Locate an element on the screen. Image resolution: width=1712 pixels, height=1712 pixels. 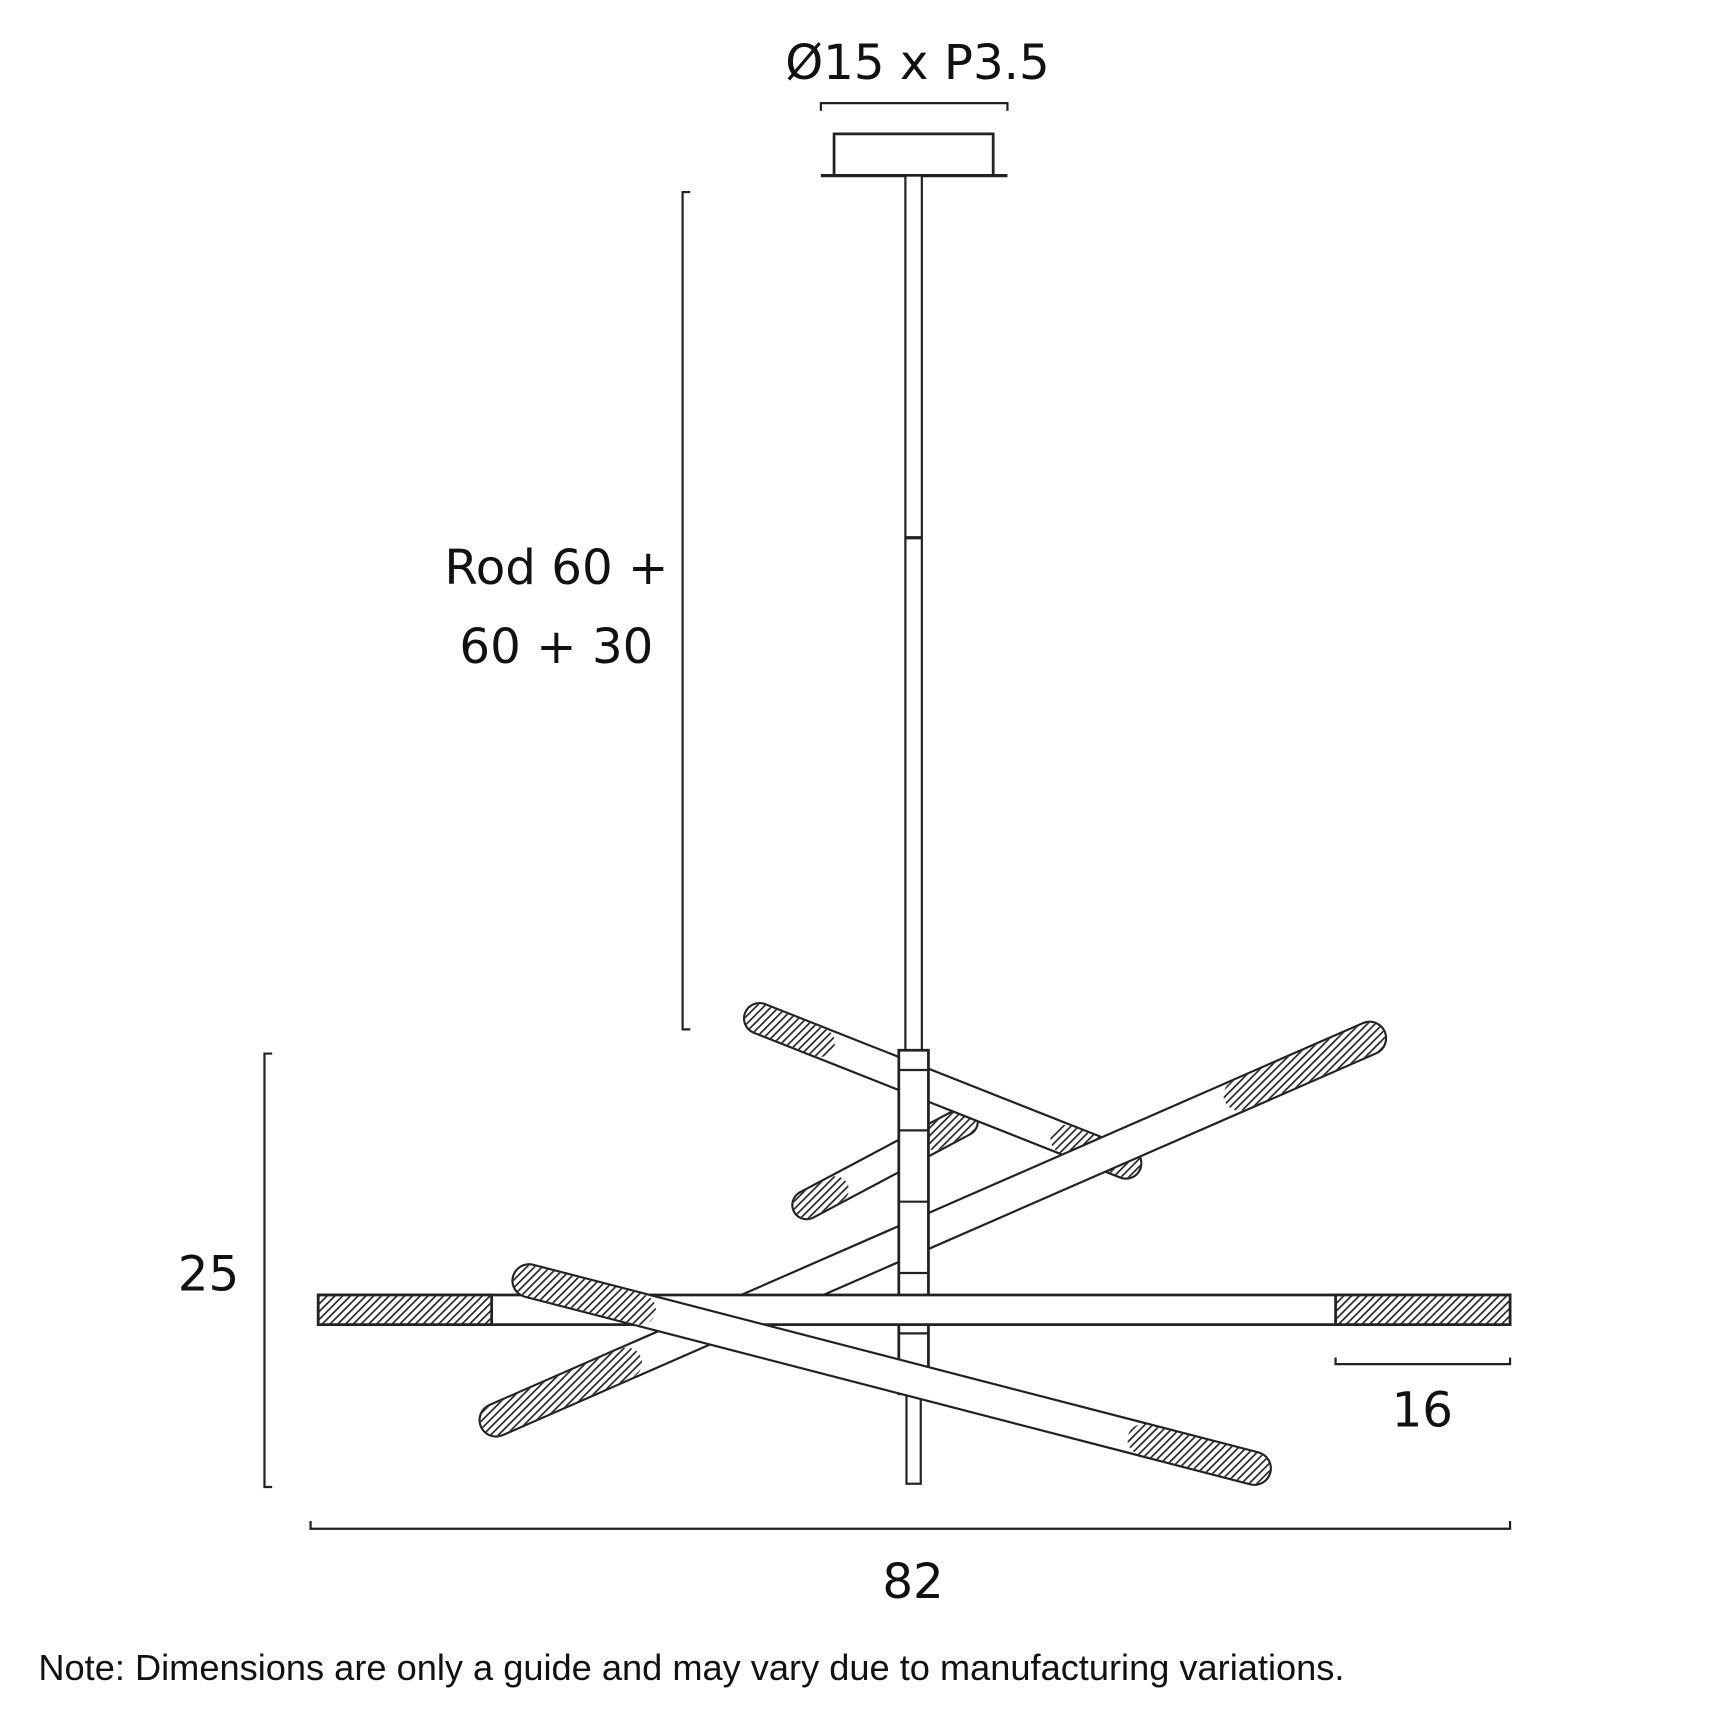
rod-label: Rod 60 + is located at coordinates (556, 568).